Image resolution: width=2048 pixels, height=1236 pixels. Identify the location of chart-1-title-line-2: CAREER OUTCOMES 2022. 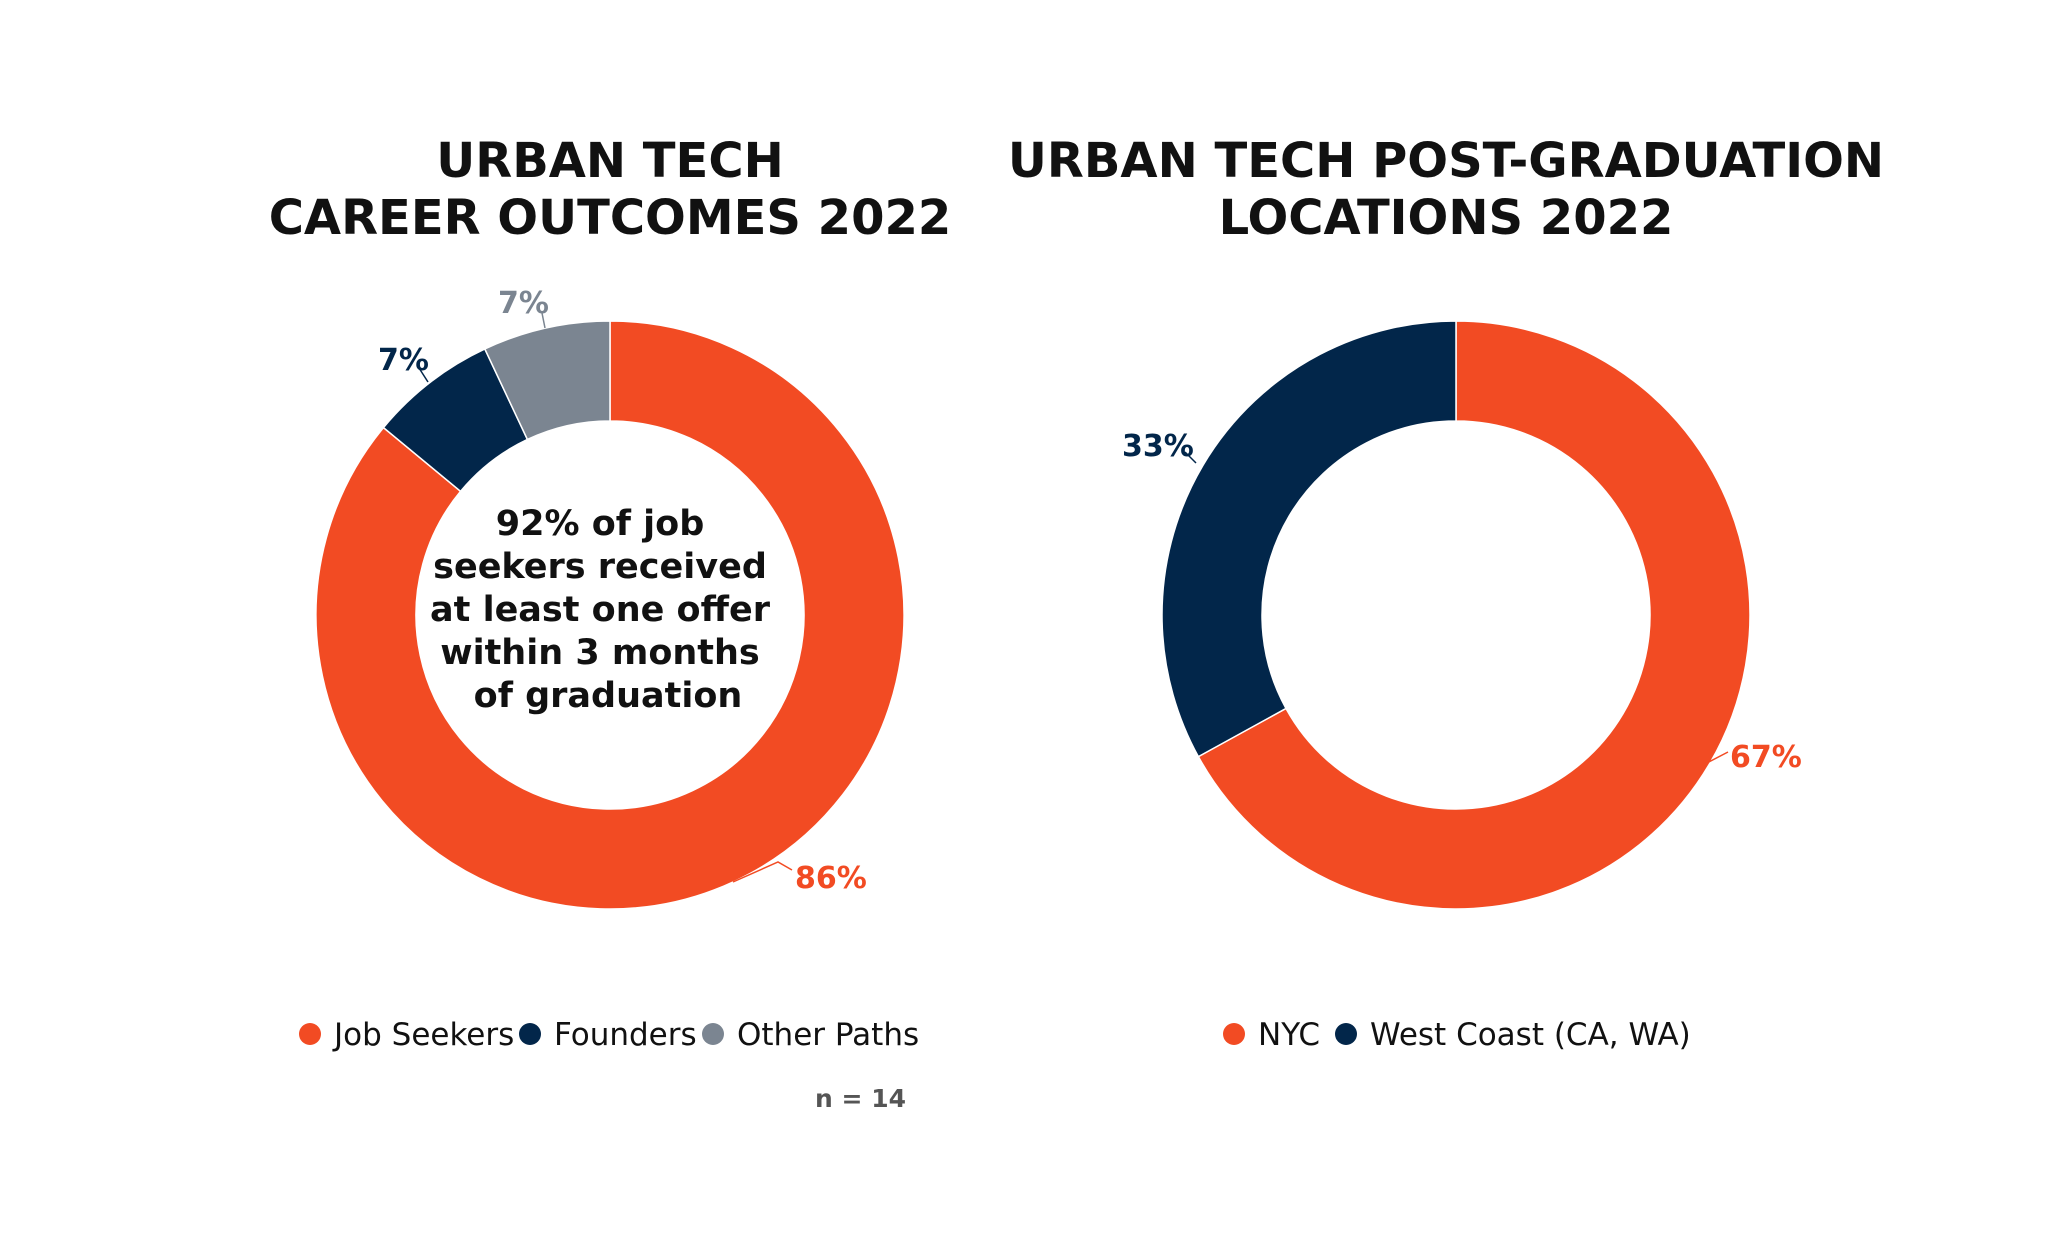
(610, 218).